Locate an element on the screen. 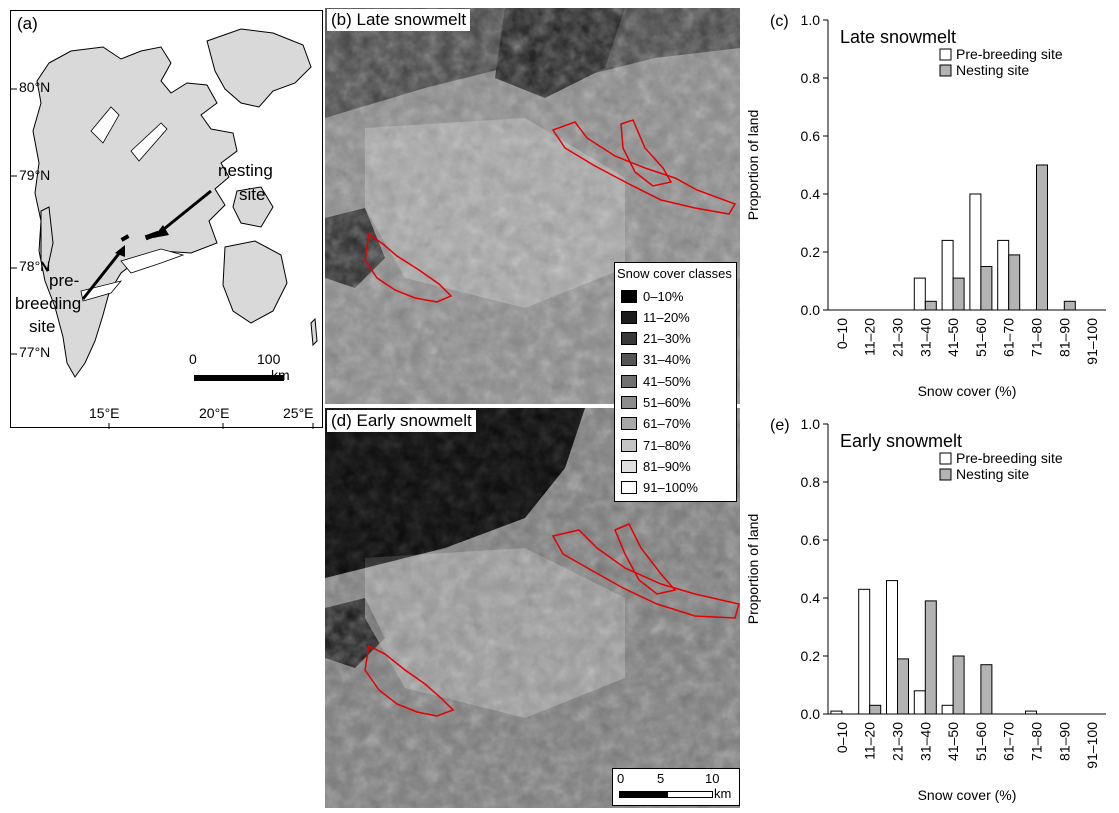  legend-row: 21–30% is located at coordinates (656, 339).